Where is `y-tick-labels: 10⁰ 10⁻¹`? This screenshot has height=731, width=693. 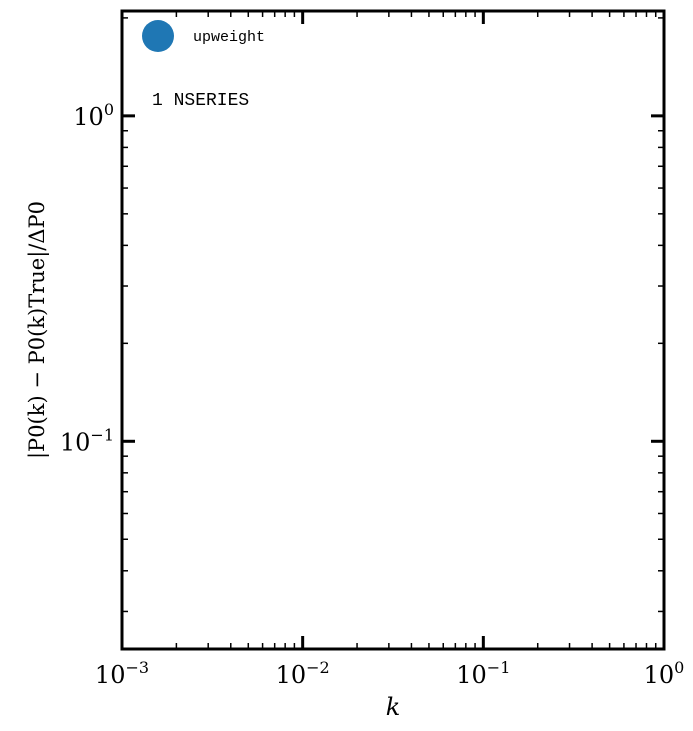
y-tick-labels: 10⁰ 10⁻¹ is located at coordinates (87, 278).